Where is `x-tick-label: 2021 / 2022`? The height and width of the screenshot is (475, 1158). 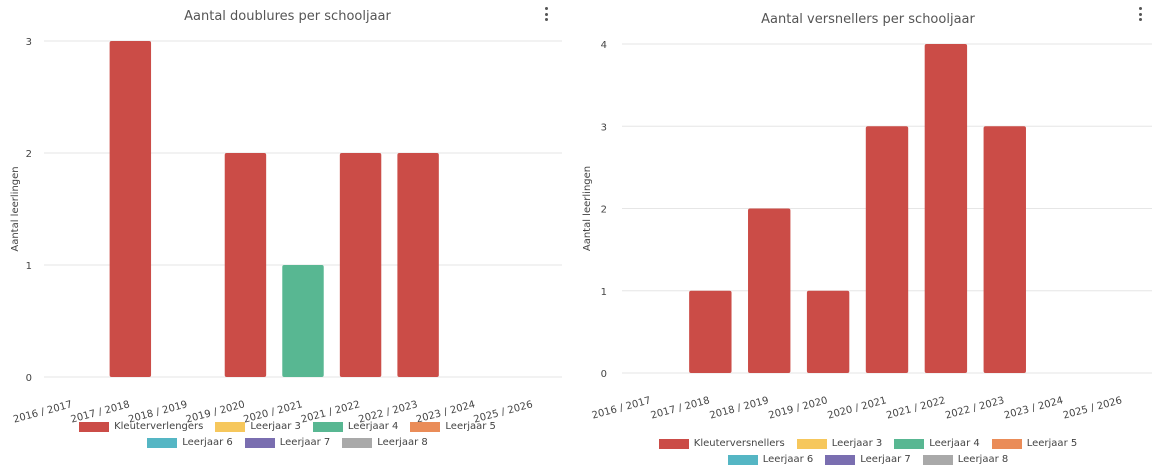
x-tick-label: 2021 / 2022 is located at coordinates (915, 408).